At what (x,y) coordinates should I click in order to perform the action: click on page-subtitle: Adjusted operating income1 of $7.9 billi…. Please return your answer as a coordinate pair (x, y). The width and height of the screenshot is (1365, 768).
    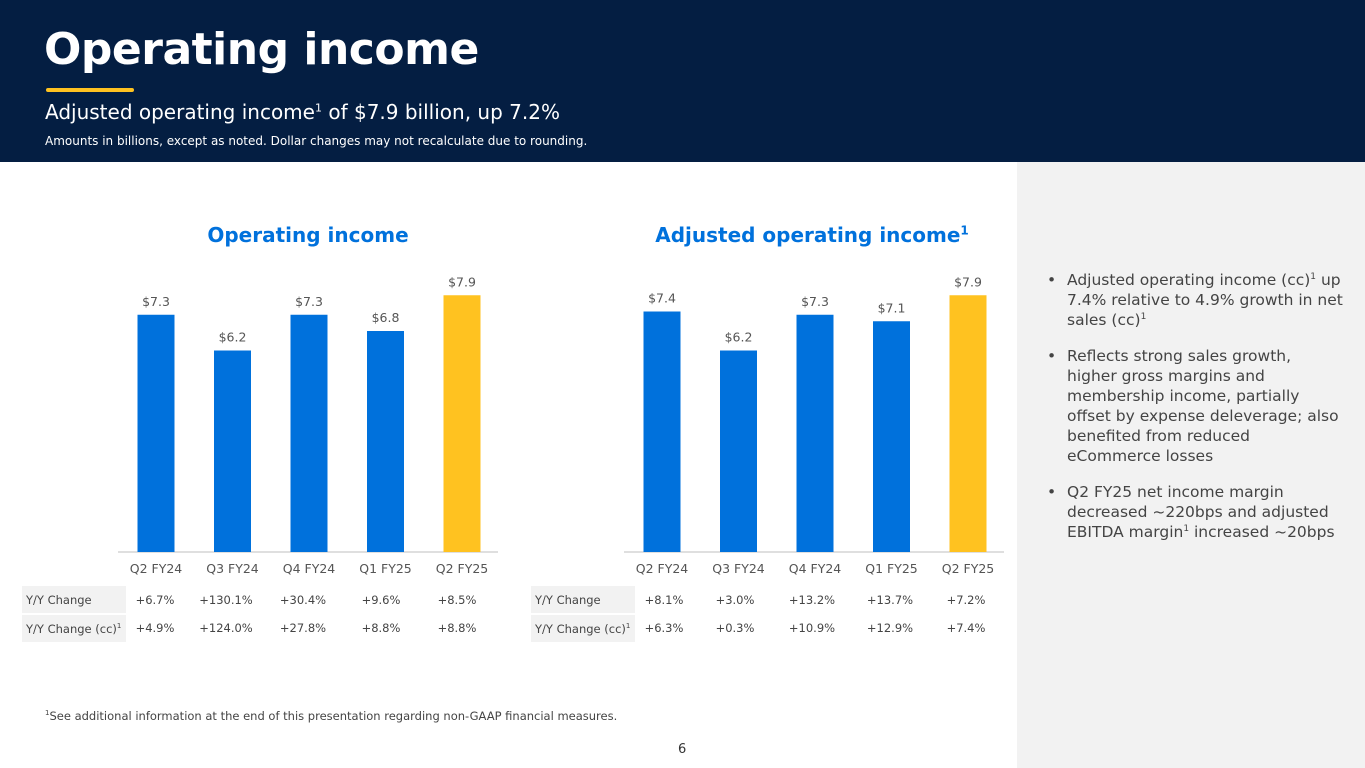
    Looking at the image, I should click on (302, 112).